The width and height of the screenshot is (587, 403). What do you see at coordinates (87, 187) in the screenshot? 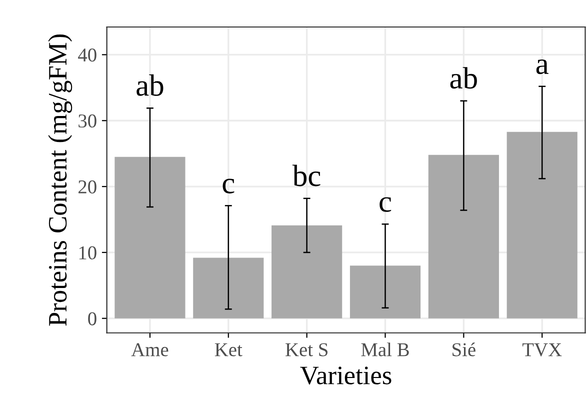
I see `y-tick-label: 20` at bounding box center [87, 187].